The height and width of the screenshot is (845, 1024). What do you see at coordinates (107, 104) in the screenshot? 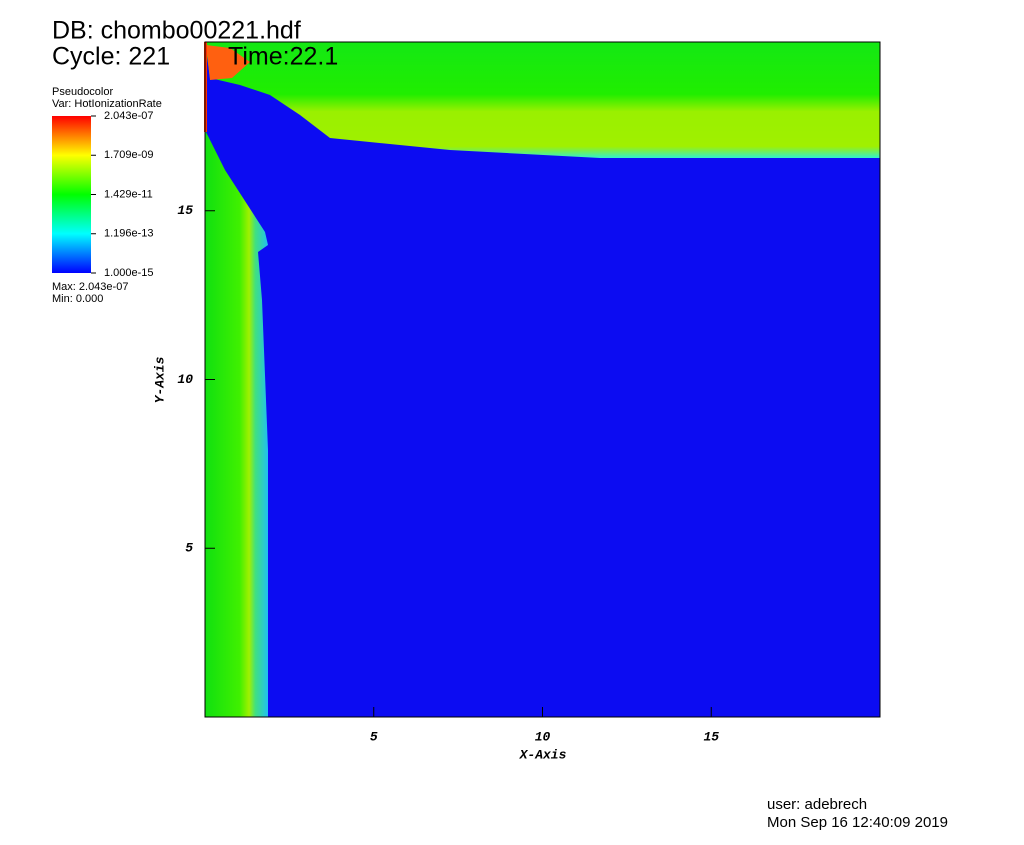
I see `variable-label: Var: HotIonizationRate` at bounding box center [107, 104].